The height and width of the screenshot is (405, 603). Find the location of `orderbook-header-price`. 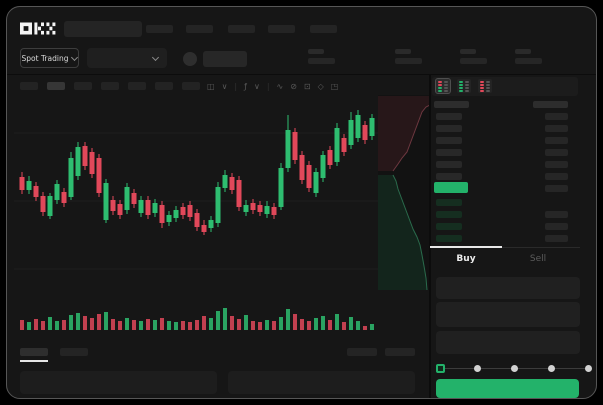

orderbook-header-price is located at coordinates (451, 104).